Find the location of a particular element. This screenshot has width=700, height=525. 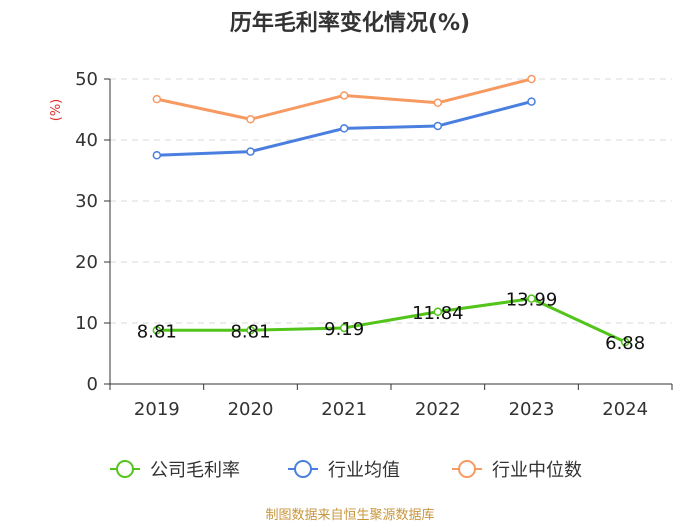

data-label: 6.88 is located at coordinates (625, 343).